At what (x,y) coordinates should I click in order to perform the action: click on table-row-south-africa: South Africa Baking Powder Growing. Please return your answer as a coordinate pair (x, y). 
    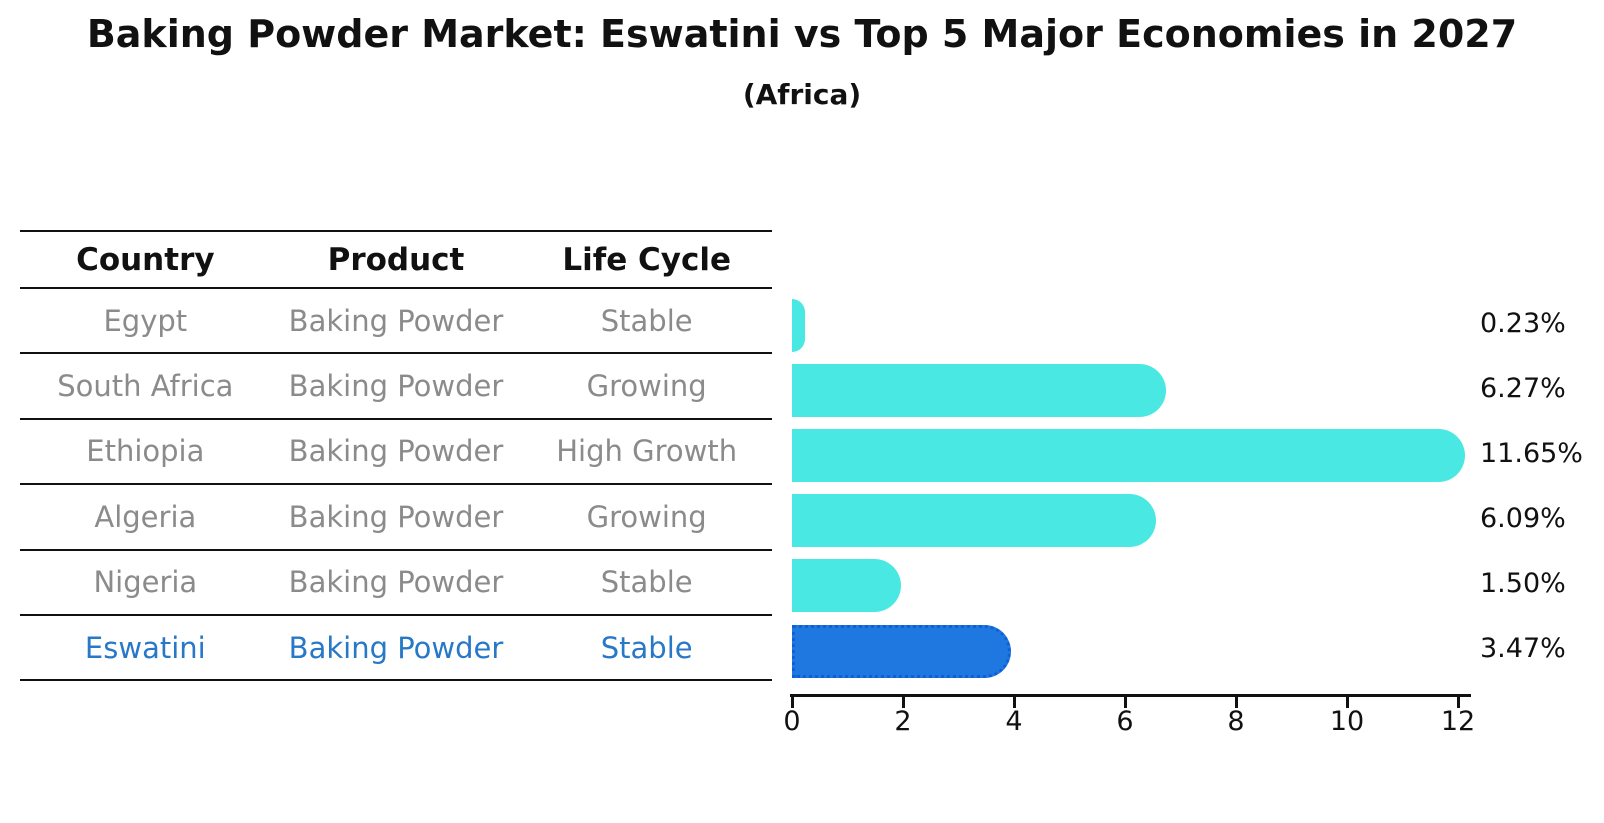
    Looking at the image, I should click on (396, 387).